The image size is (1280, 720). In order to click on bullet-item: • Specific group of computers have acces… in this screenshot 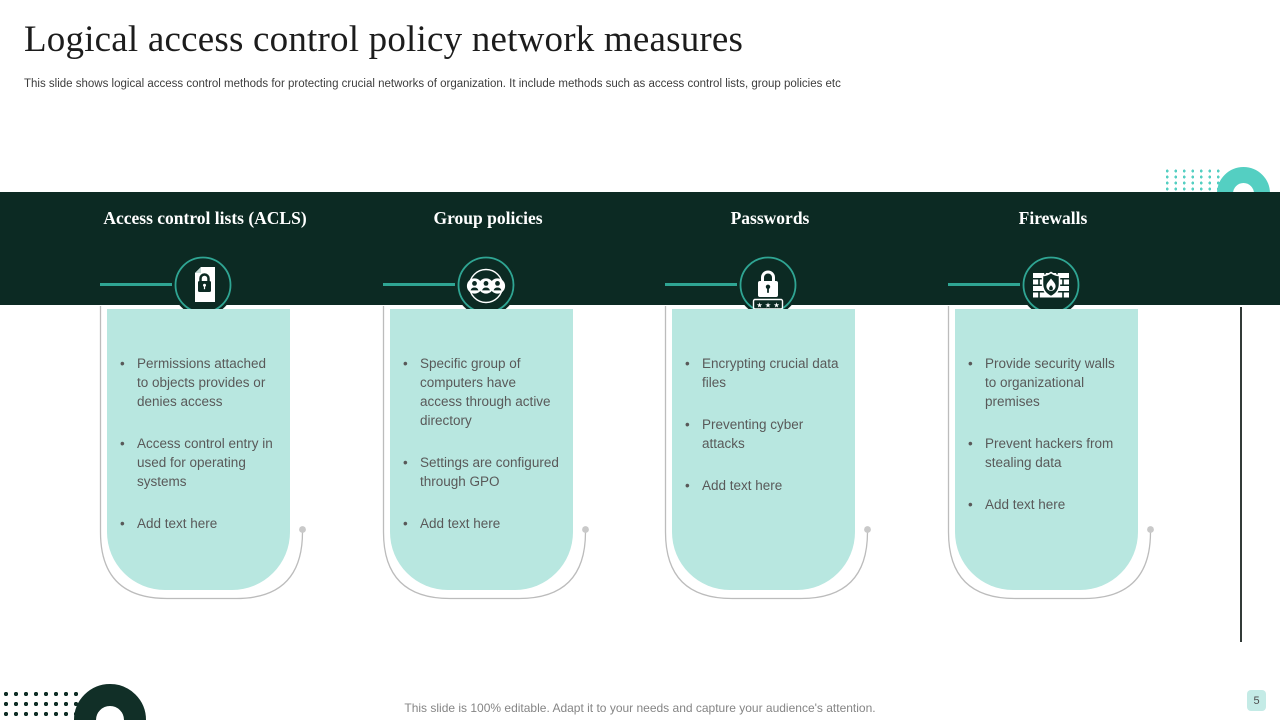, I will do `click(481, 392)`.